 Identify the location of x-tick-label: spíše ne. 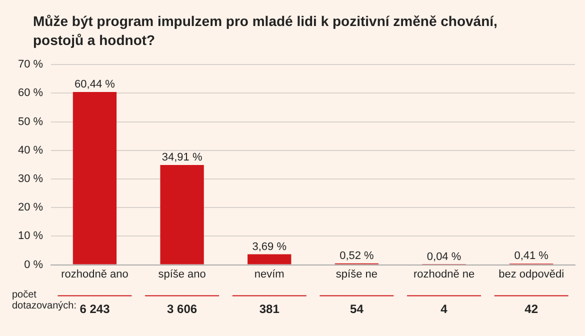
(357, 274).